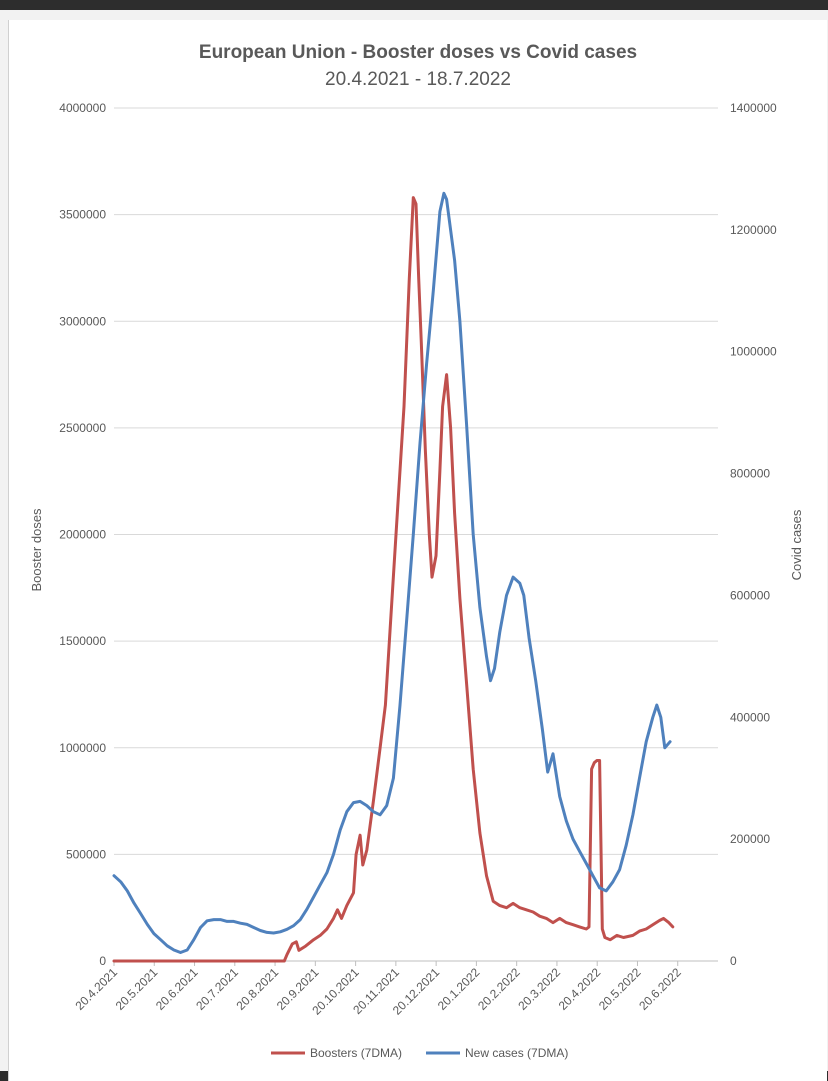 The height and width of the screenshot is (1081, 828). What do you see at coordinates (733, 961) in the screenshot?
I see `right-tick-label-0: 0` at bounding box center [733, 961].